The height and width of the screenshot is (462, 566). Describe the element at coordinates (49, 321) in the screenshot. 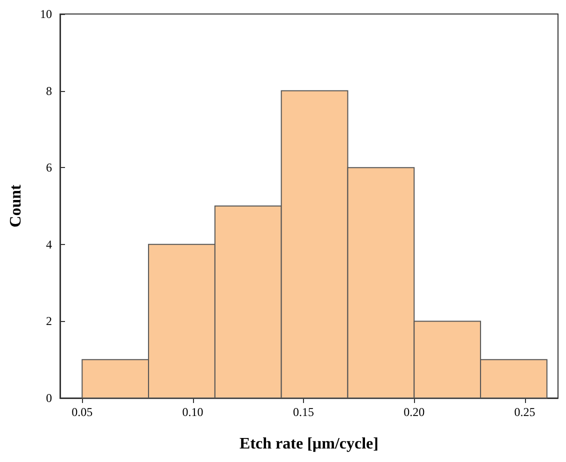

I see `y-tick-label: 2` at that location.